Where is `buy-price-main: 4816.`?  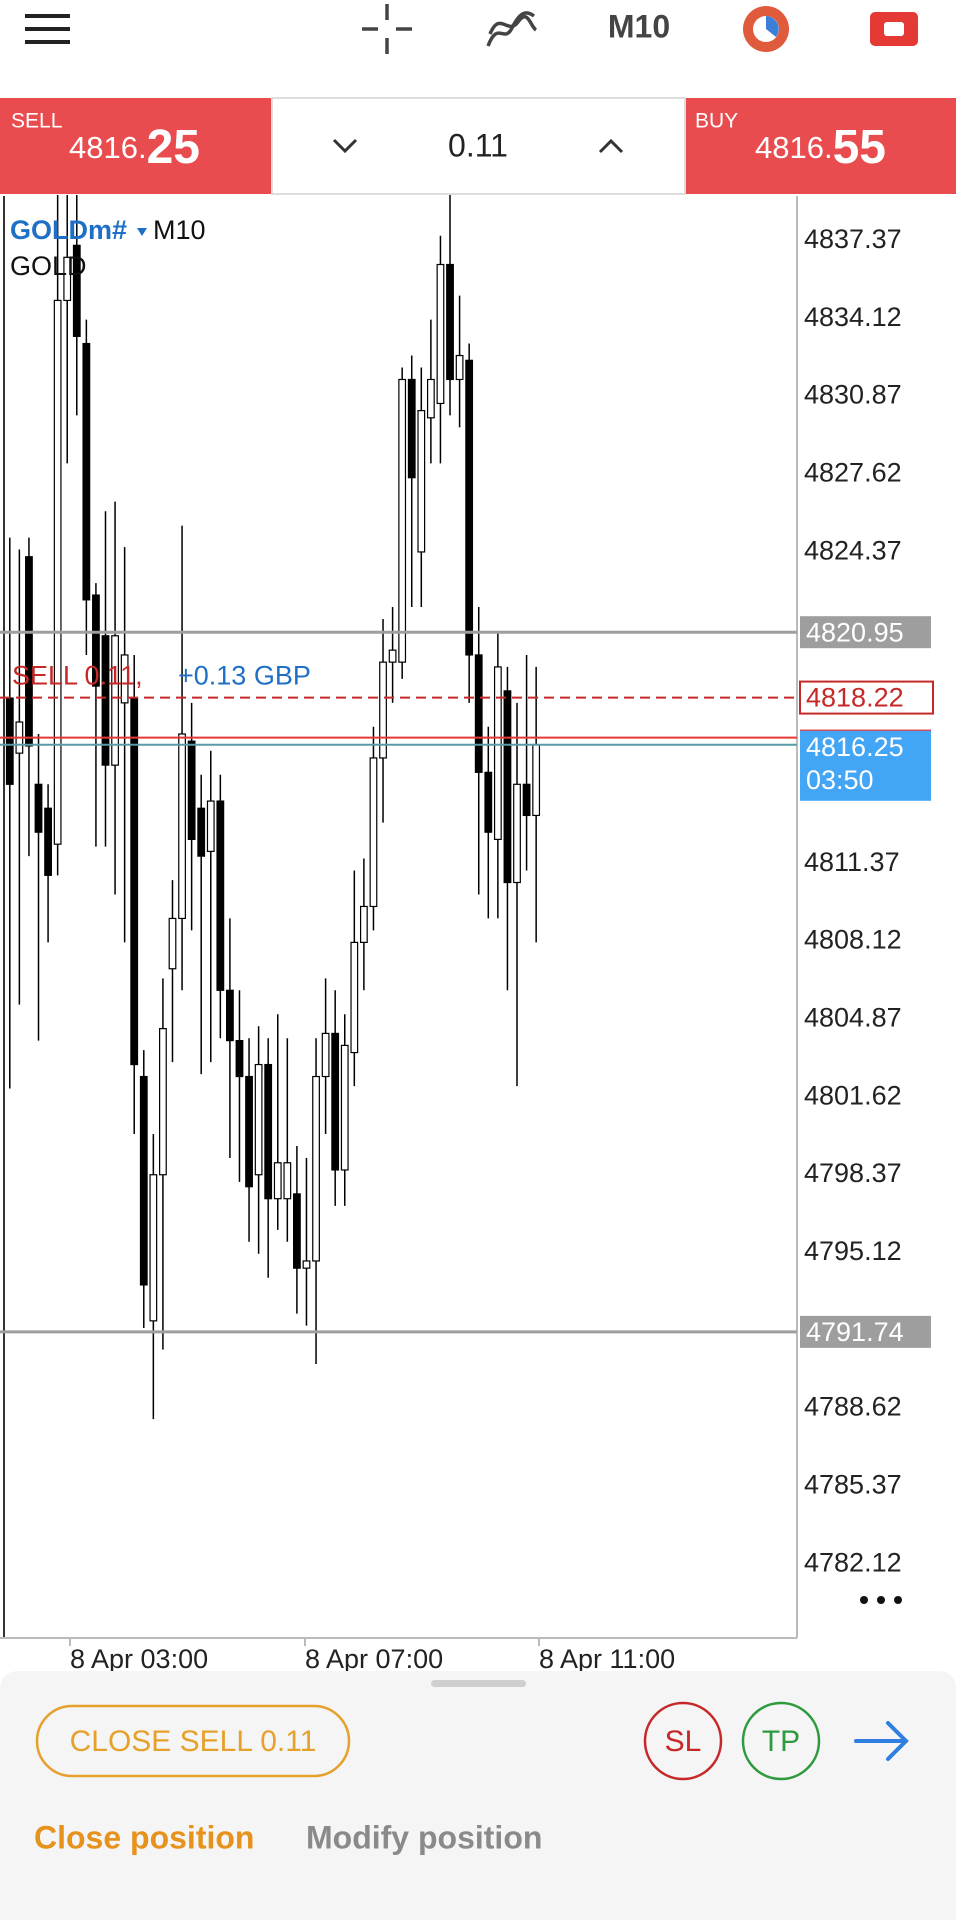 buy-price-main: 4816. is located at coordinates (794, 147).